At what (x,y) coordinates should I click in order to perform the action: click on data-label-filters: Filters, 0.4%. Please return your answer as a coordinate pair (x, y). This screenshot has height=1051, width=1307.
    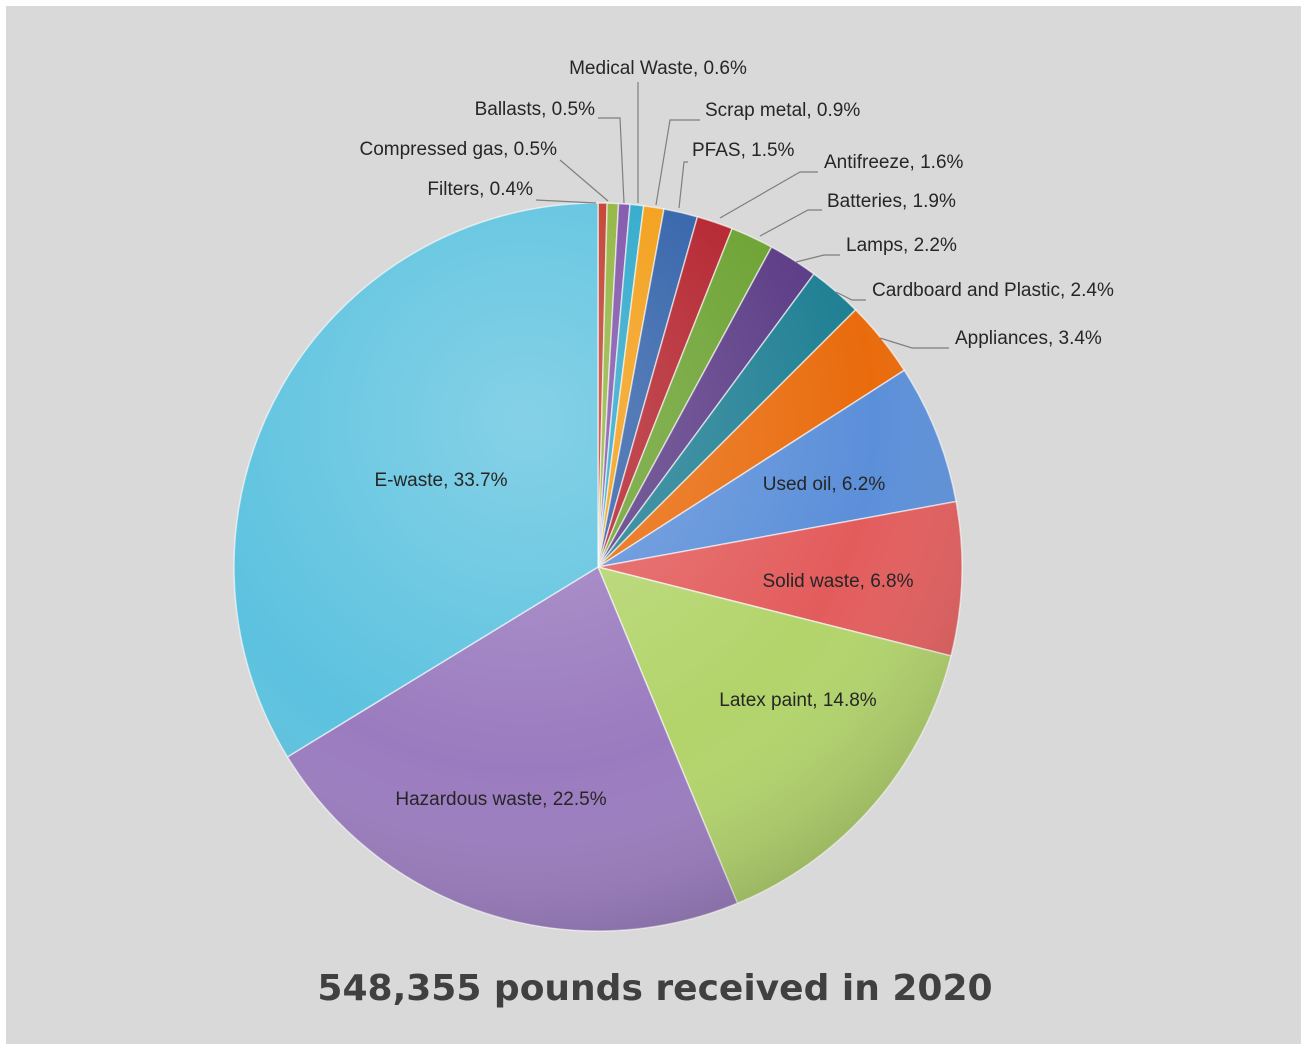
    Looking at the image, I should click on (480, 189).